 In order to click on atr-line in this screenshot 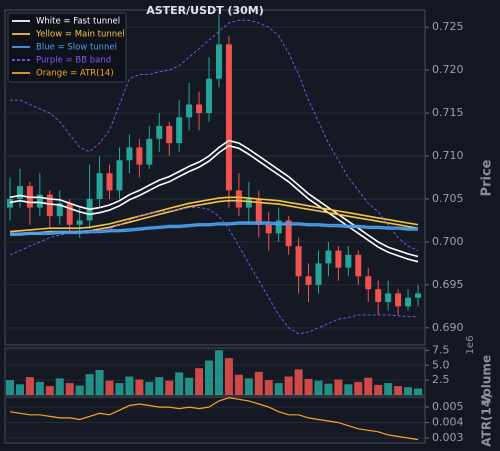, I will do `click(214, 419)`.